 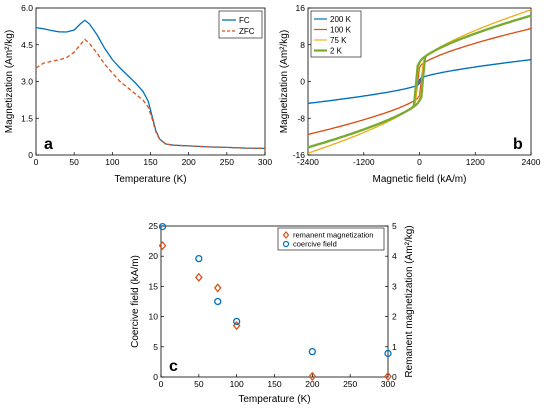 What do you see at coordinates (154, 226) in the screenshot?
I see `panel-c-left-y-tick-label: 25` at bounding box center [154, 226].